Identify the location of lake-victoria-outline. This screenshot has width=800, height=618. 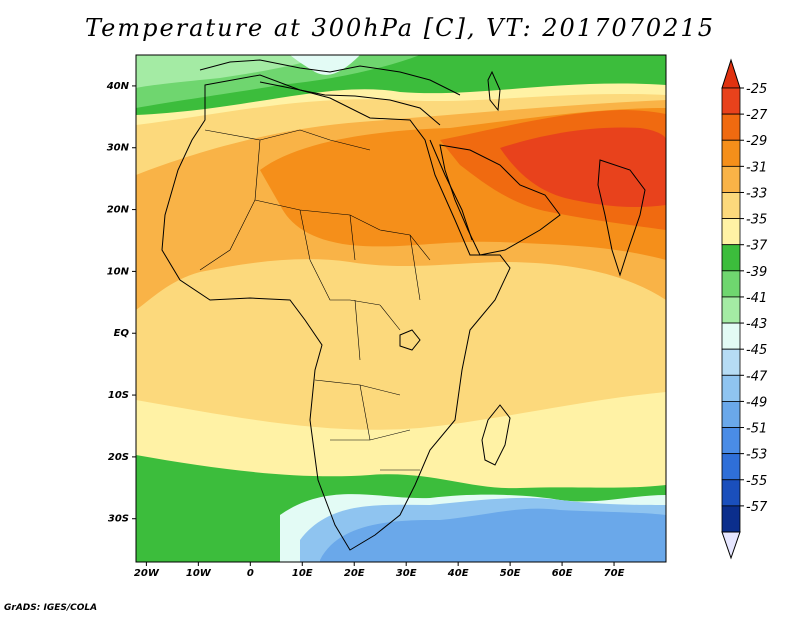
(410, 340).